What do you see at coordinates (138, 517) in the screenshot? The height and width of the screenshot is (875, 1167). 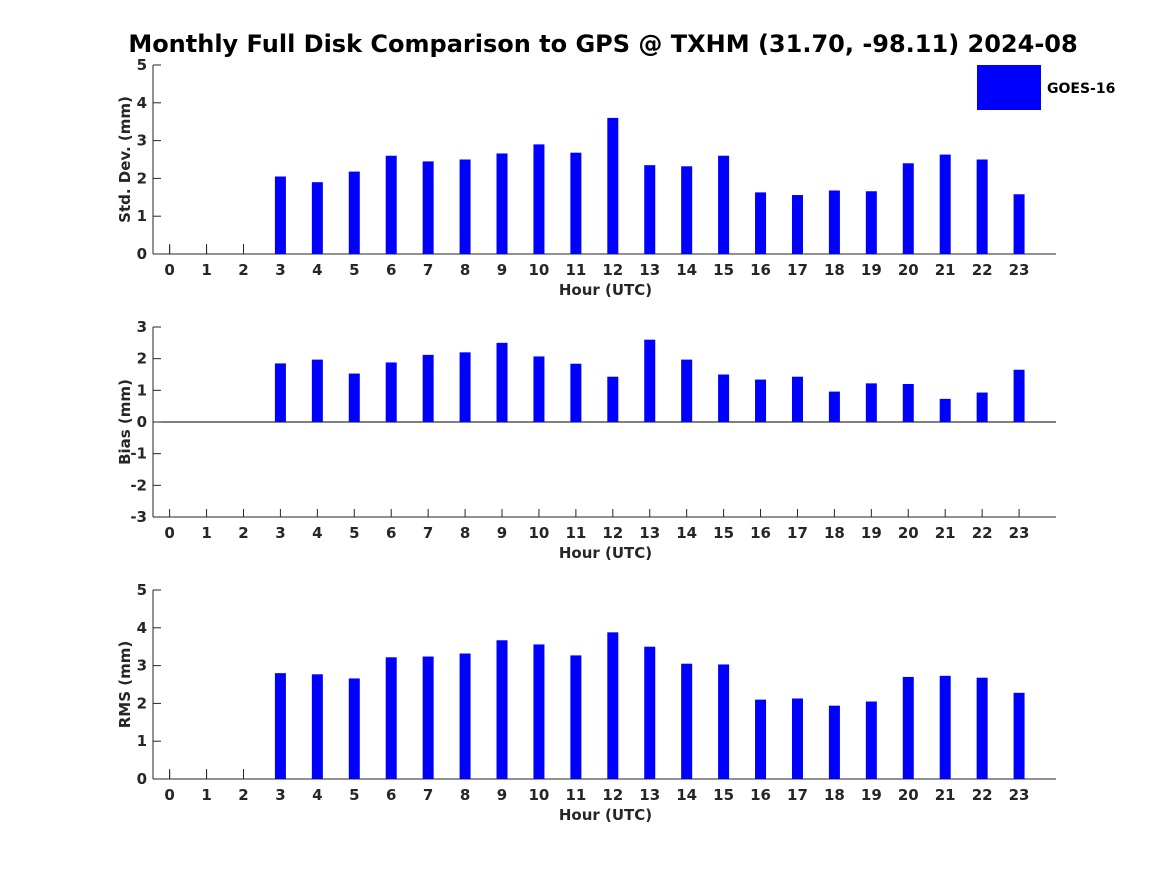 I see `y-tick-label: -3` at bounding box center [138, 517].